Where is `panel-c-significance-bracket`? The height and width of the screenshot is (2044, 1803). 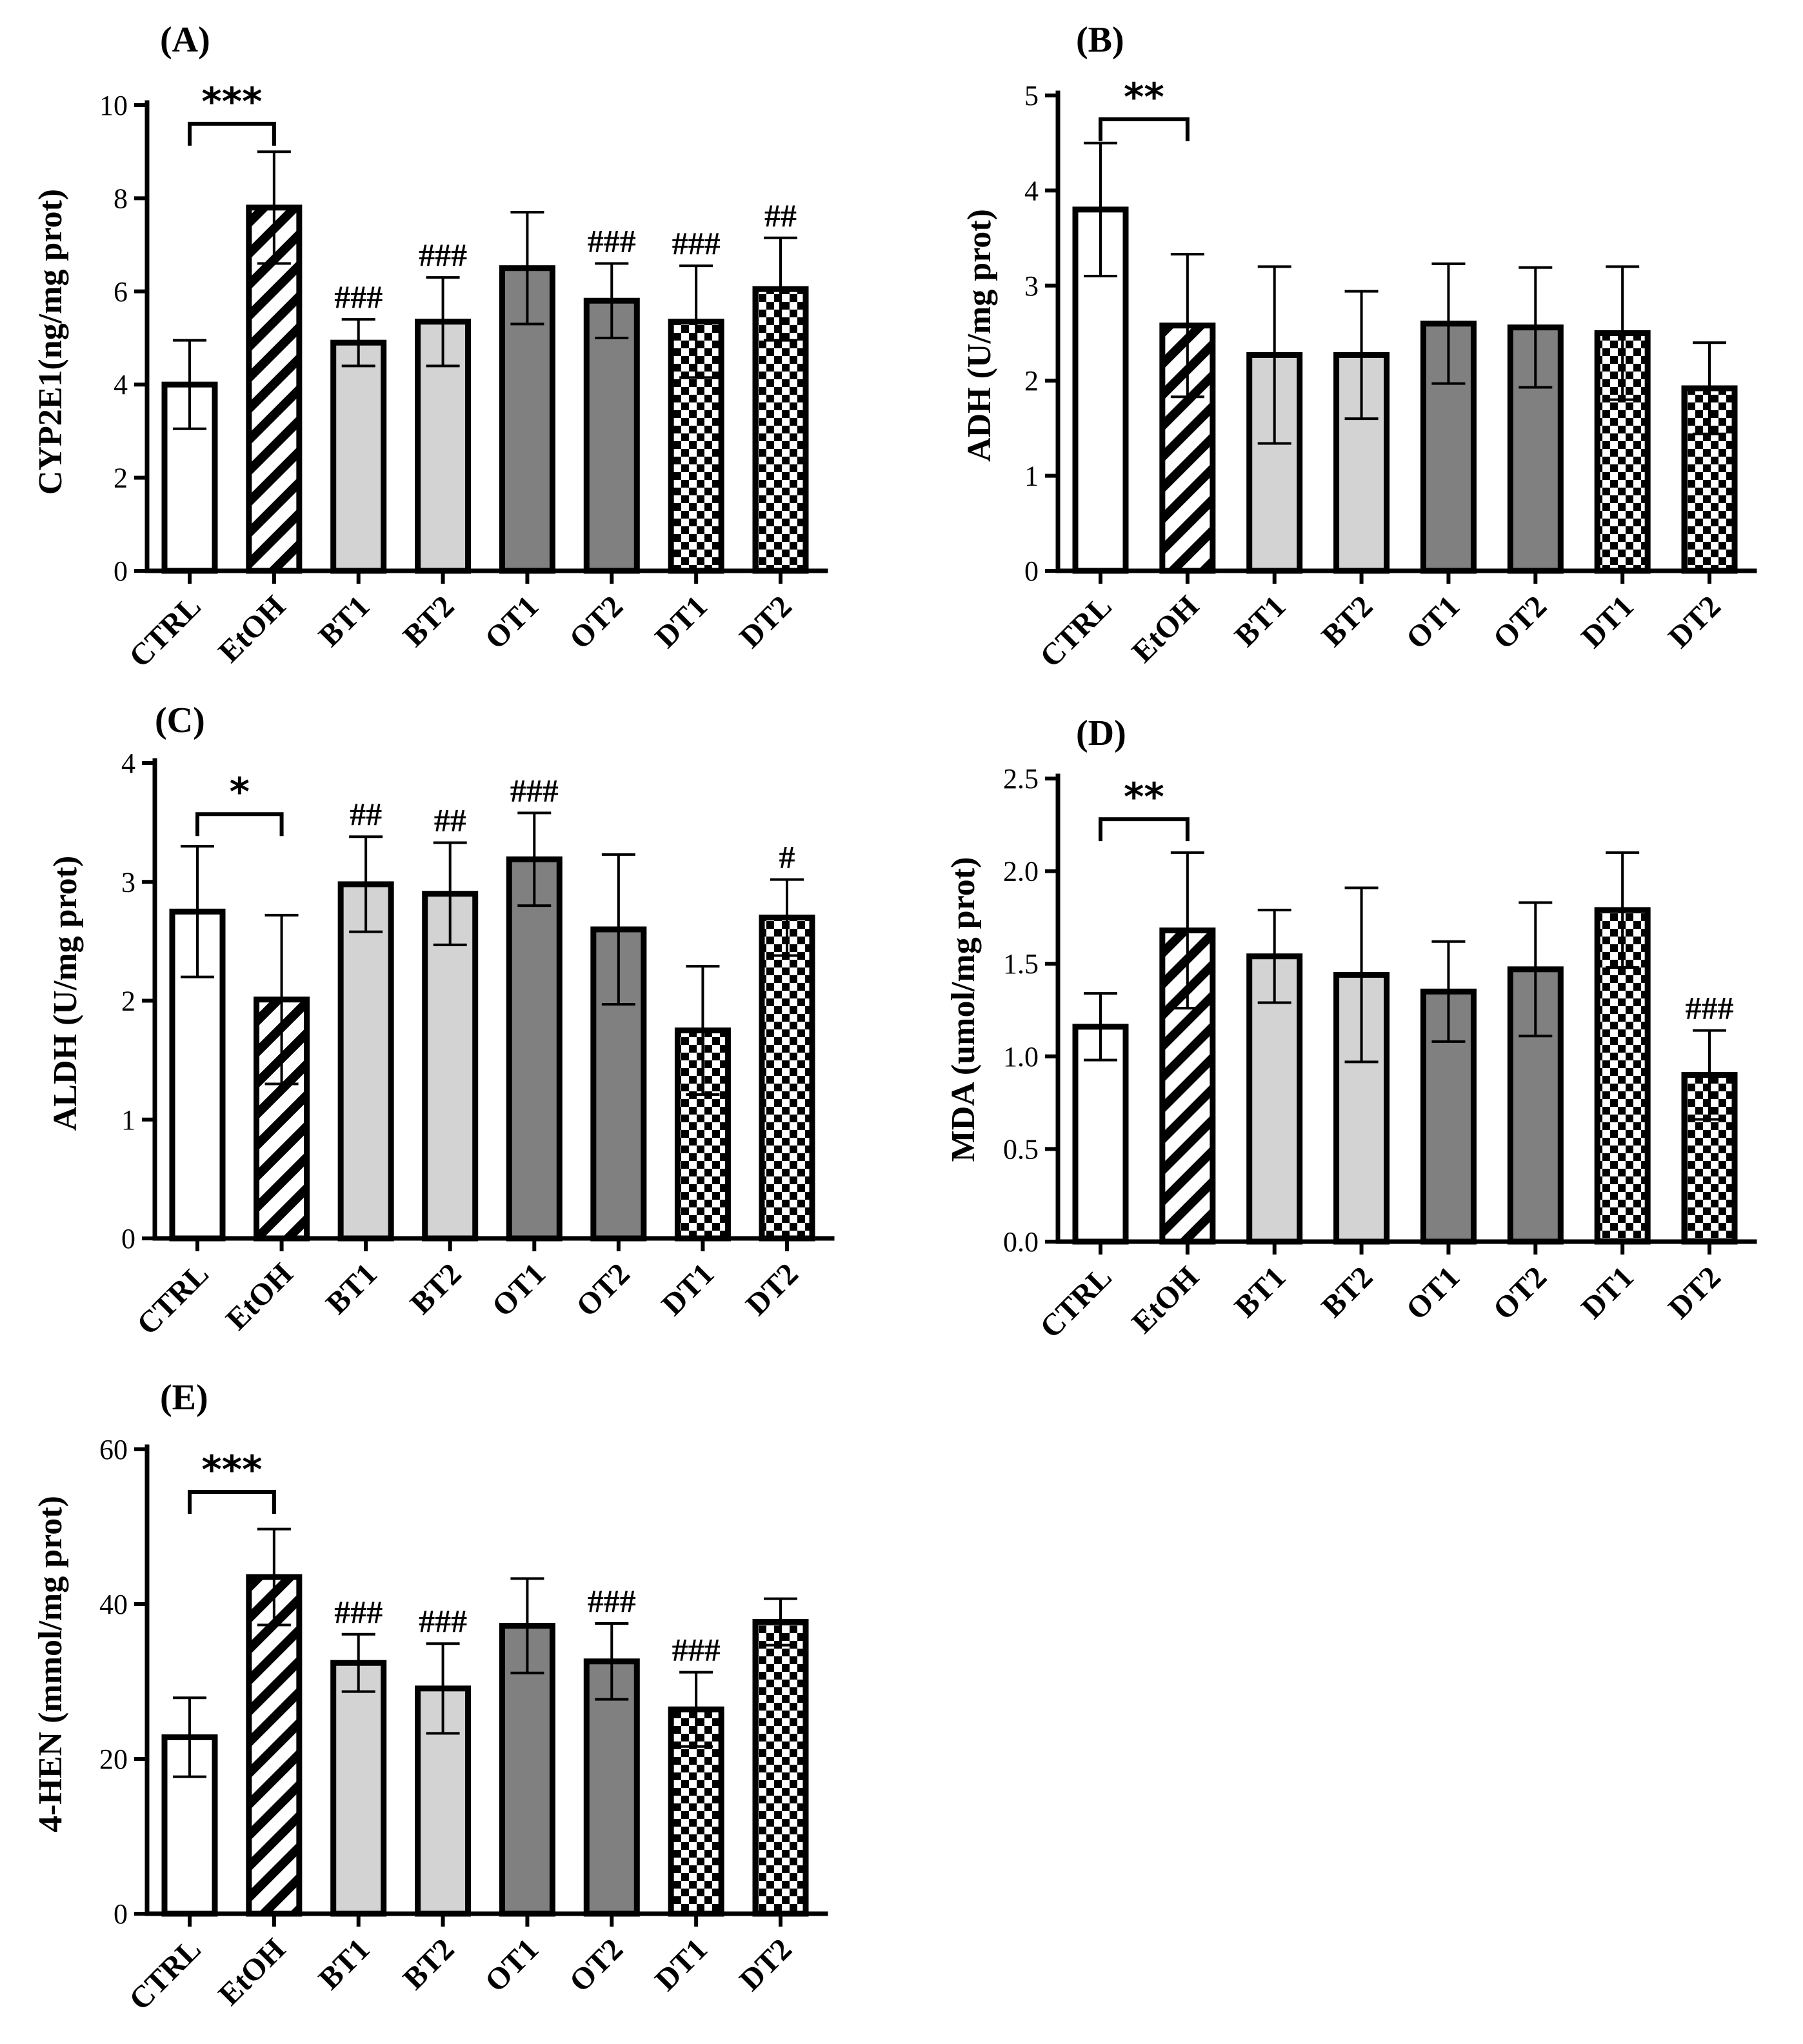 panel-c-significance-bracket is located at coordinates (239, 824).